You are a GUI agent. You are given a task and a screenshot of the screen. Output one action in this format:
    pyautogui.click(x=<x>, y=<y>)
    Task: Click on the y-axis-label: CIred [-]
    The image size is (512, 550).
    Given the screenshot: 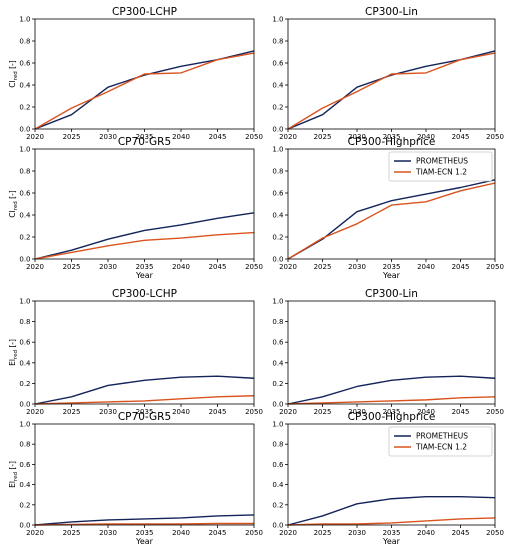 What is the action you would take?
    pyautogui.click(x=13, y=73)
    